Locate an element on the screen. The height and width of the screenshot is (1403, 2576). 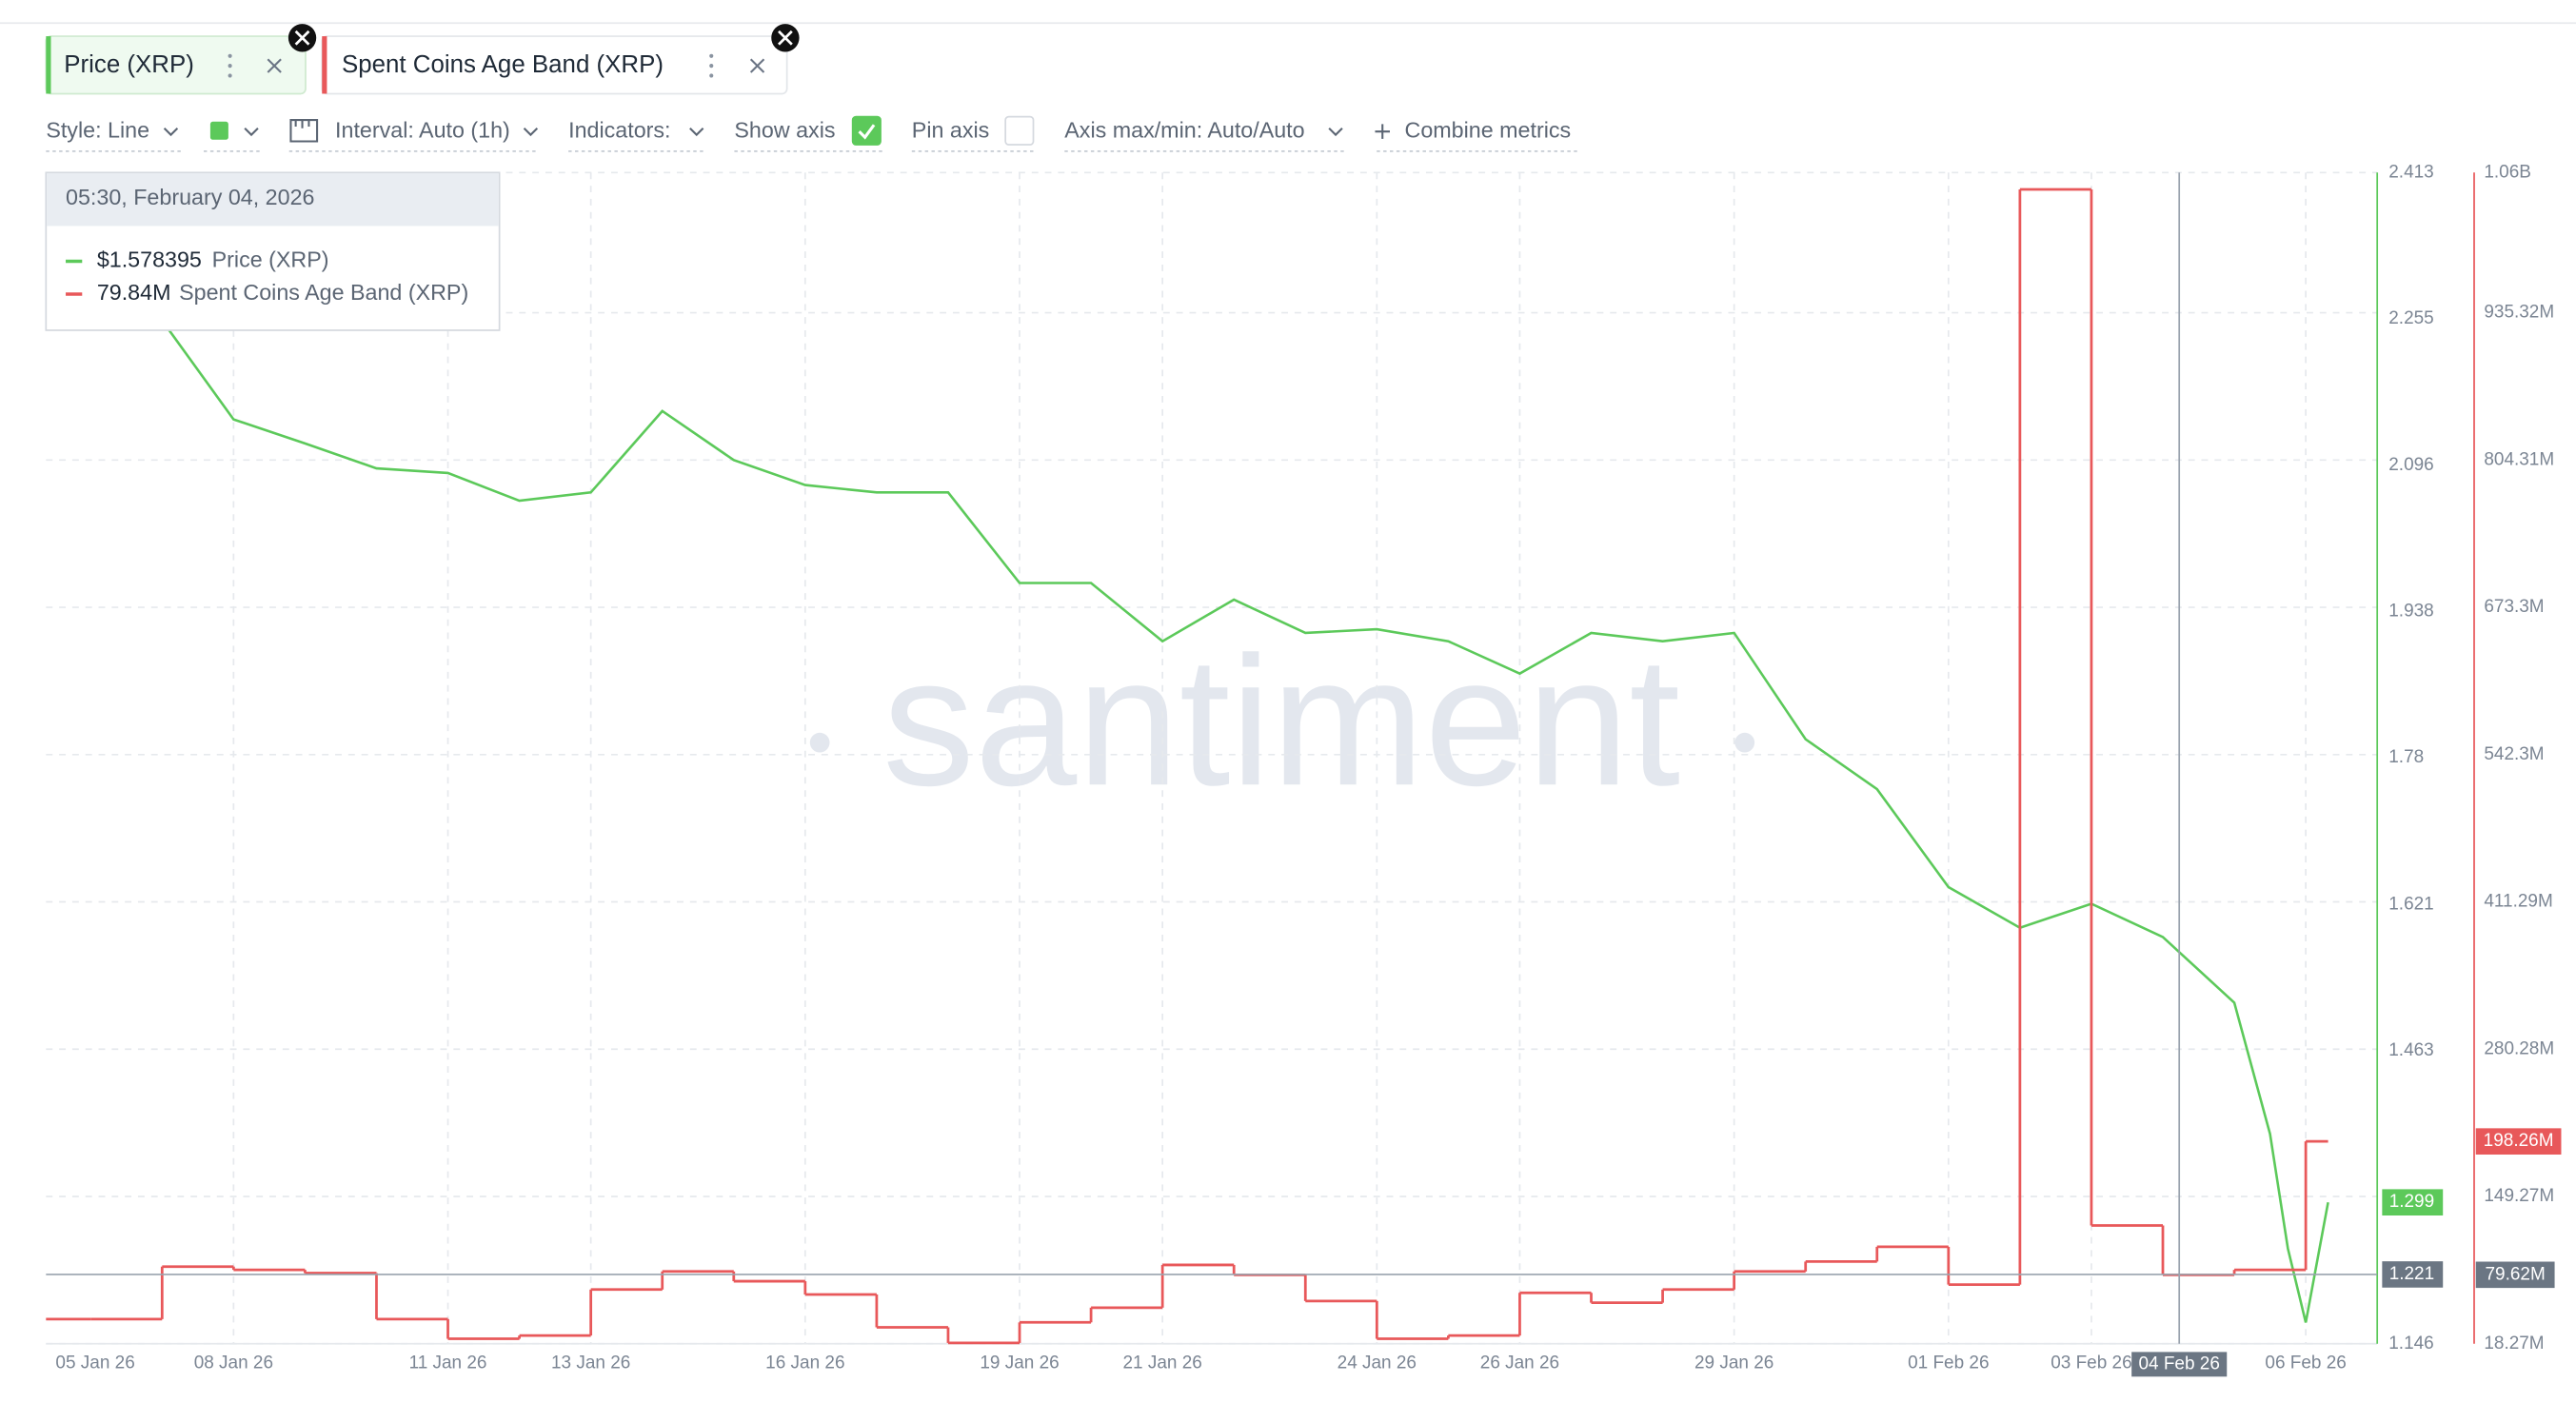
x-tick-label: 24 Jan 26 is located at coordinates (1377, 1363).